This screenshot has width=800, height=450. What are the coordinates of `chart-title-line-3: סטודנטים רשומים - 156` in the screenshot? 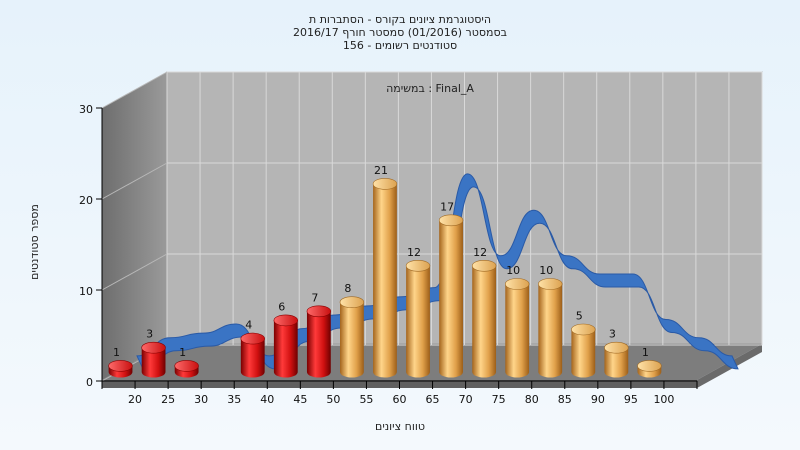 It's located at (400, 45).